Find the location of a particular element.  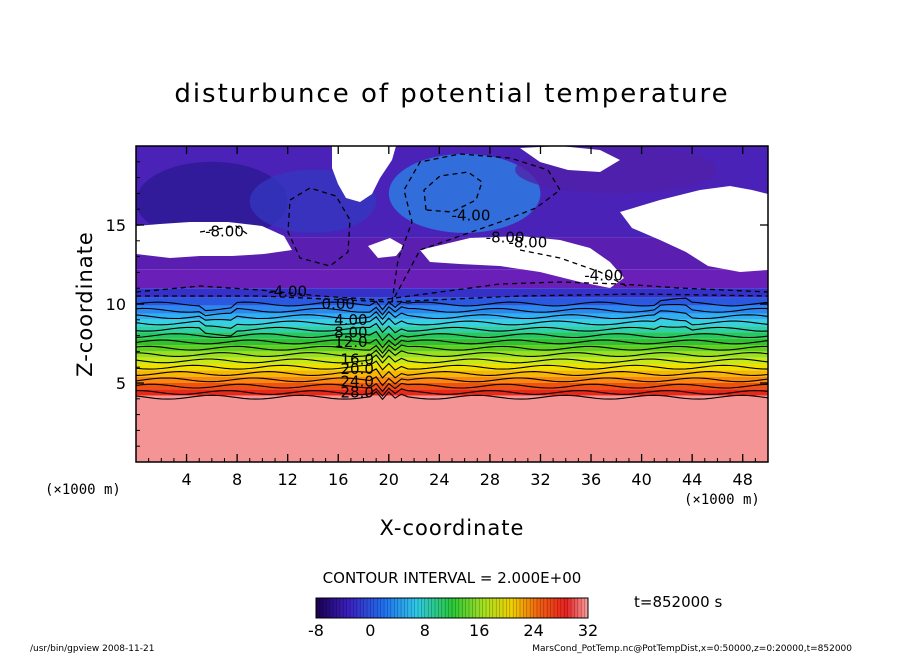

colorbar-tick-label: 24 is located at coordinates (533, 630).